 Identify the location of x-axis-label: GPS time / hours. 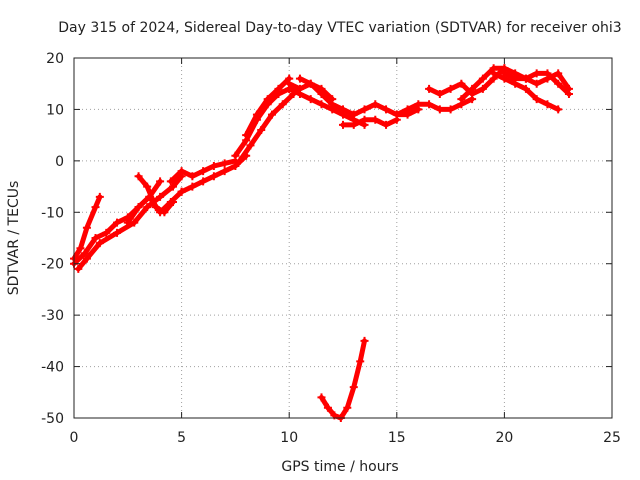
(339, 467).